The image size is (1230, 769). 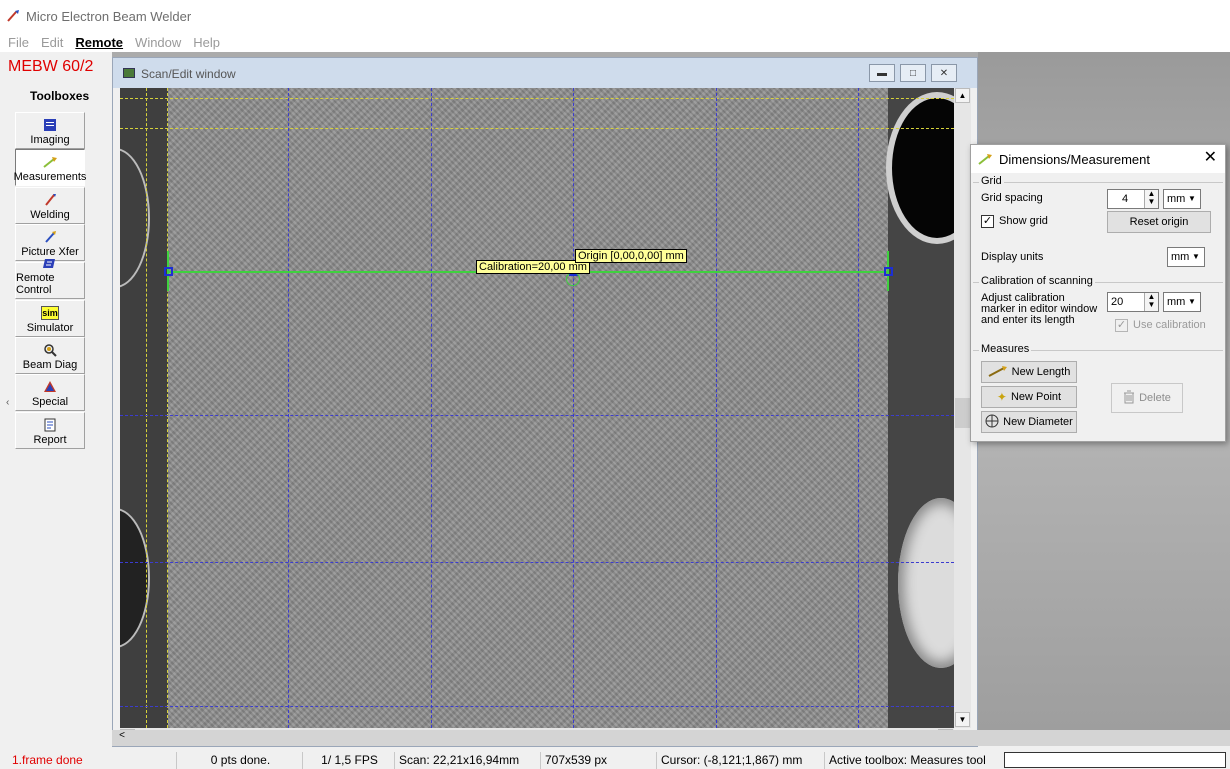 I want to click on calibration-instruction: marker in editor window, so click(x=1039, y=309).